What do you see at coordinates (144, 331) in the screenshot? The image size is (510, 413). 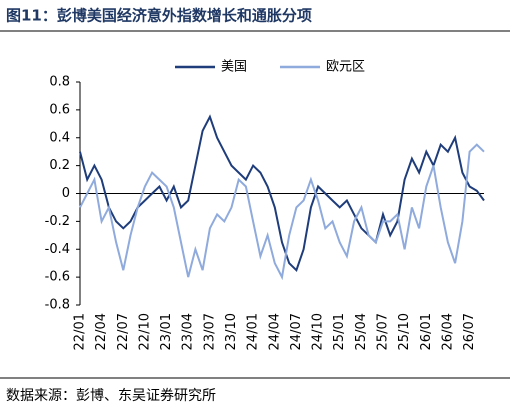 I see `x-tick-label: 22/10` at bounding box center [144, 331].